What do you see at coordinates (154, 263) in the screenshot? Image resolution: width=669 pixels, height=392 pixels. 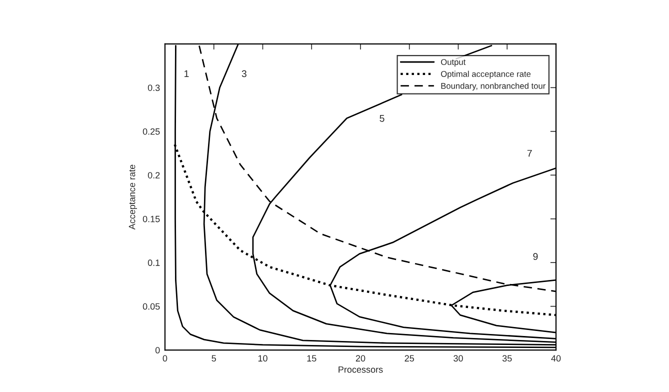 I see `y-tick-label: 0.1` at bounding box center [154, 263].